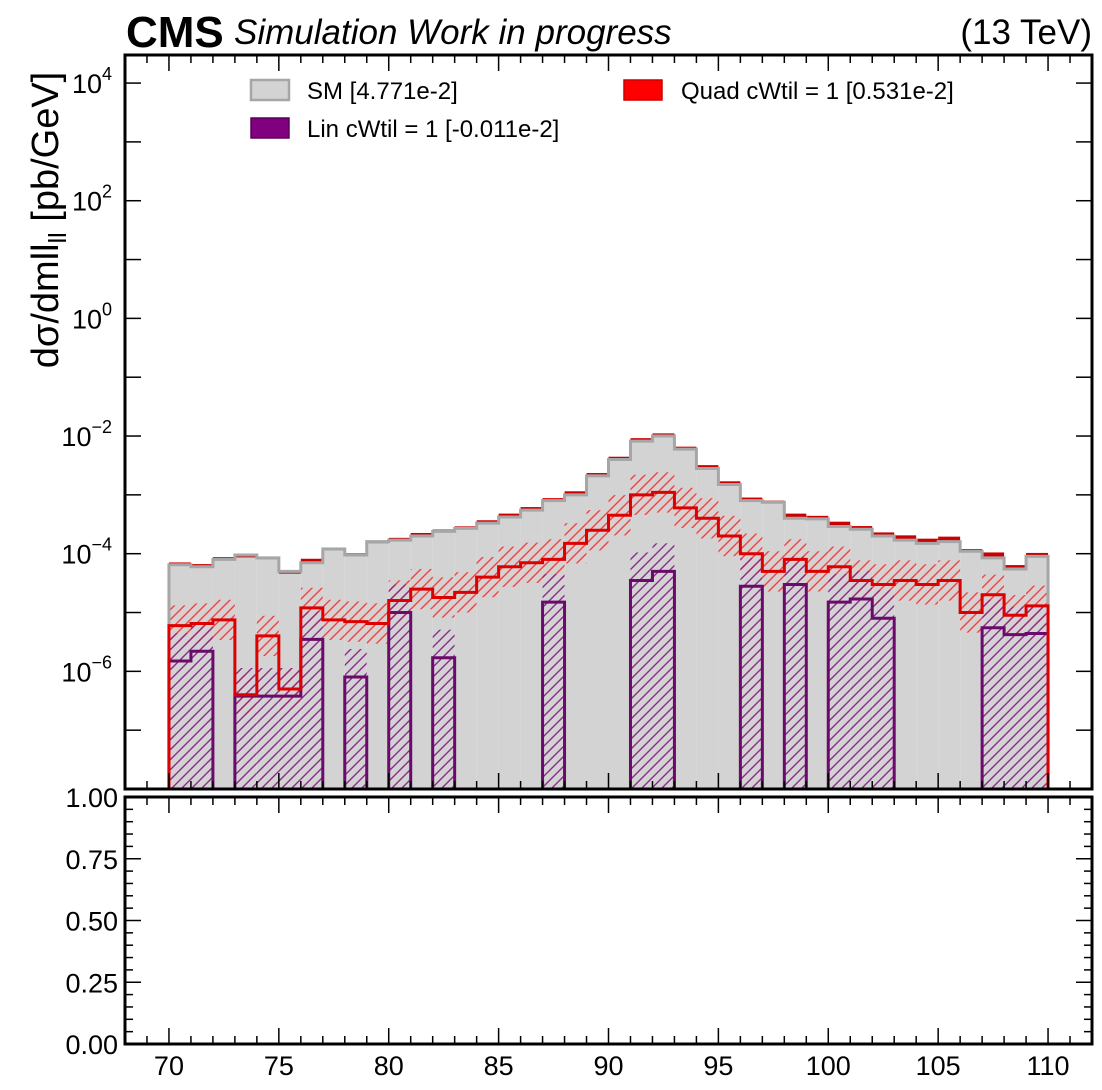  Describe the element at coordinates (1048, 1066) in the screenshot. I see `x-tick-label: 110` at that location.